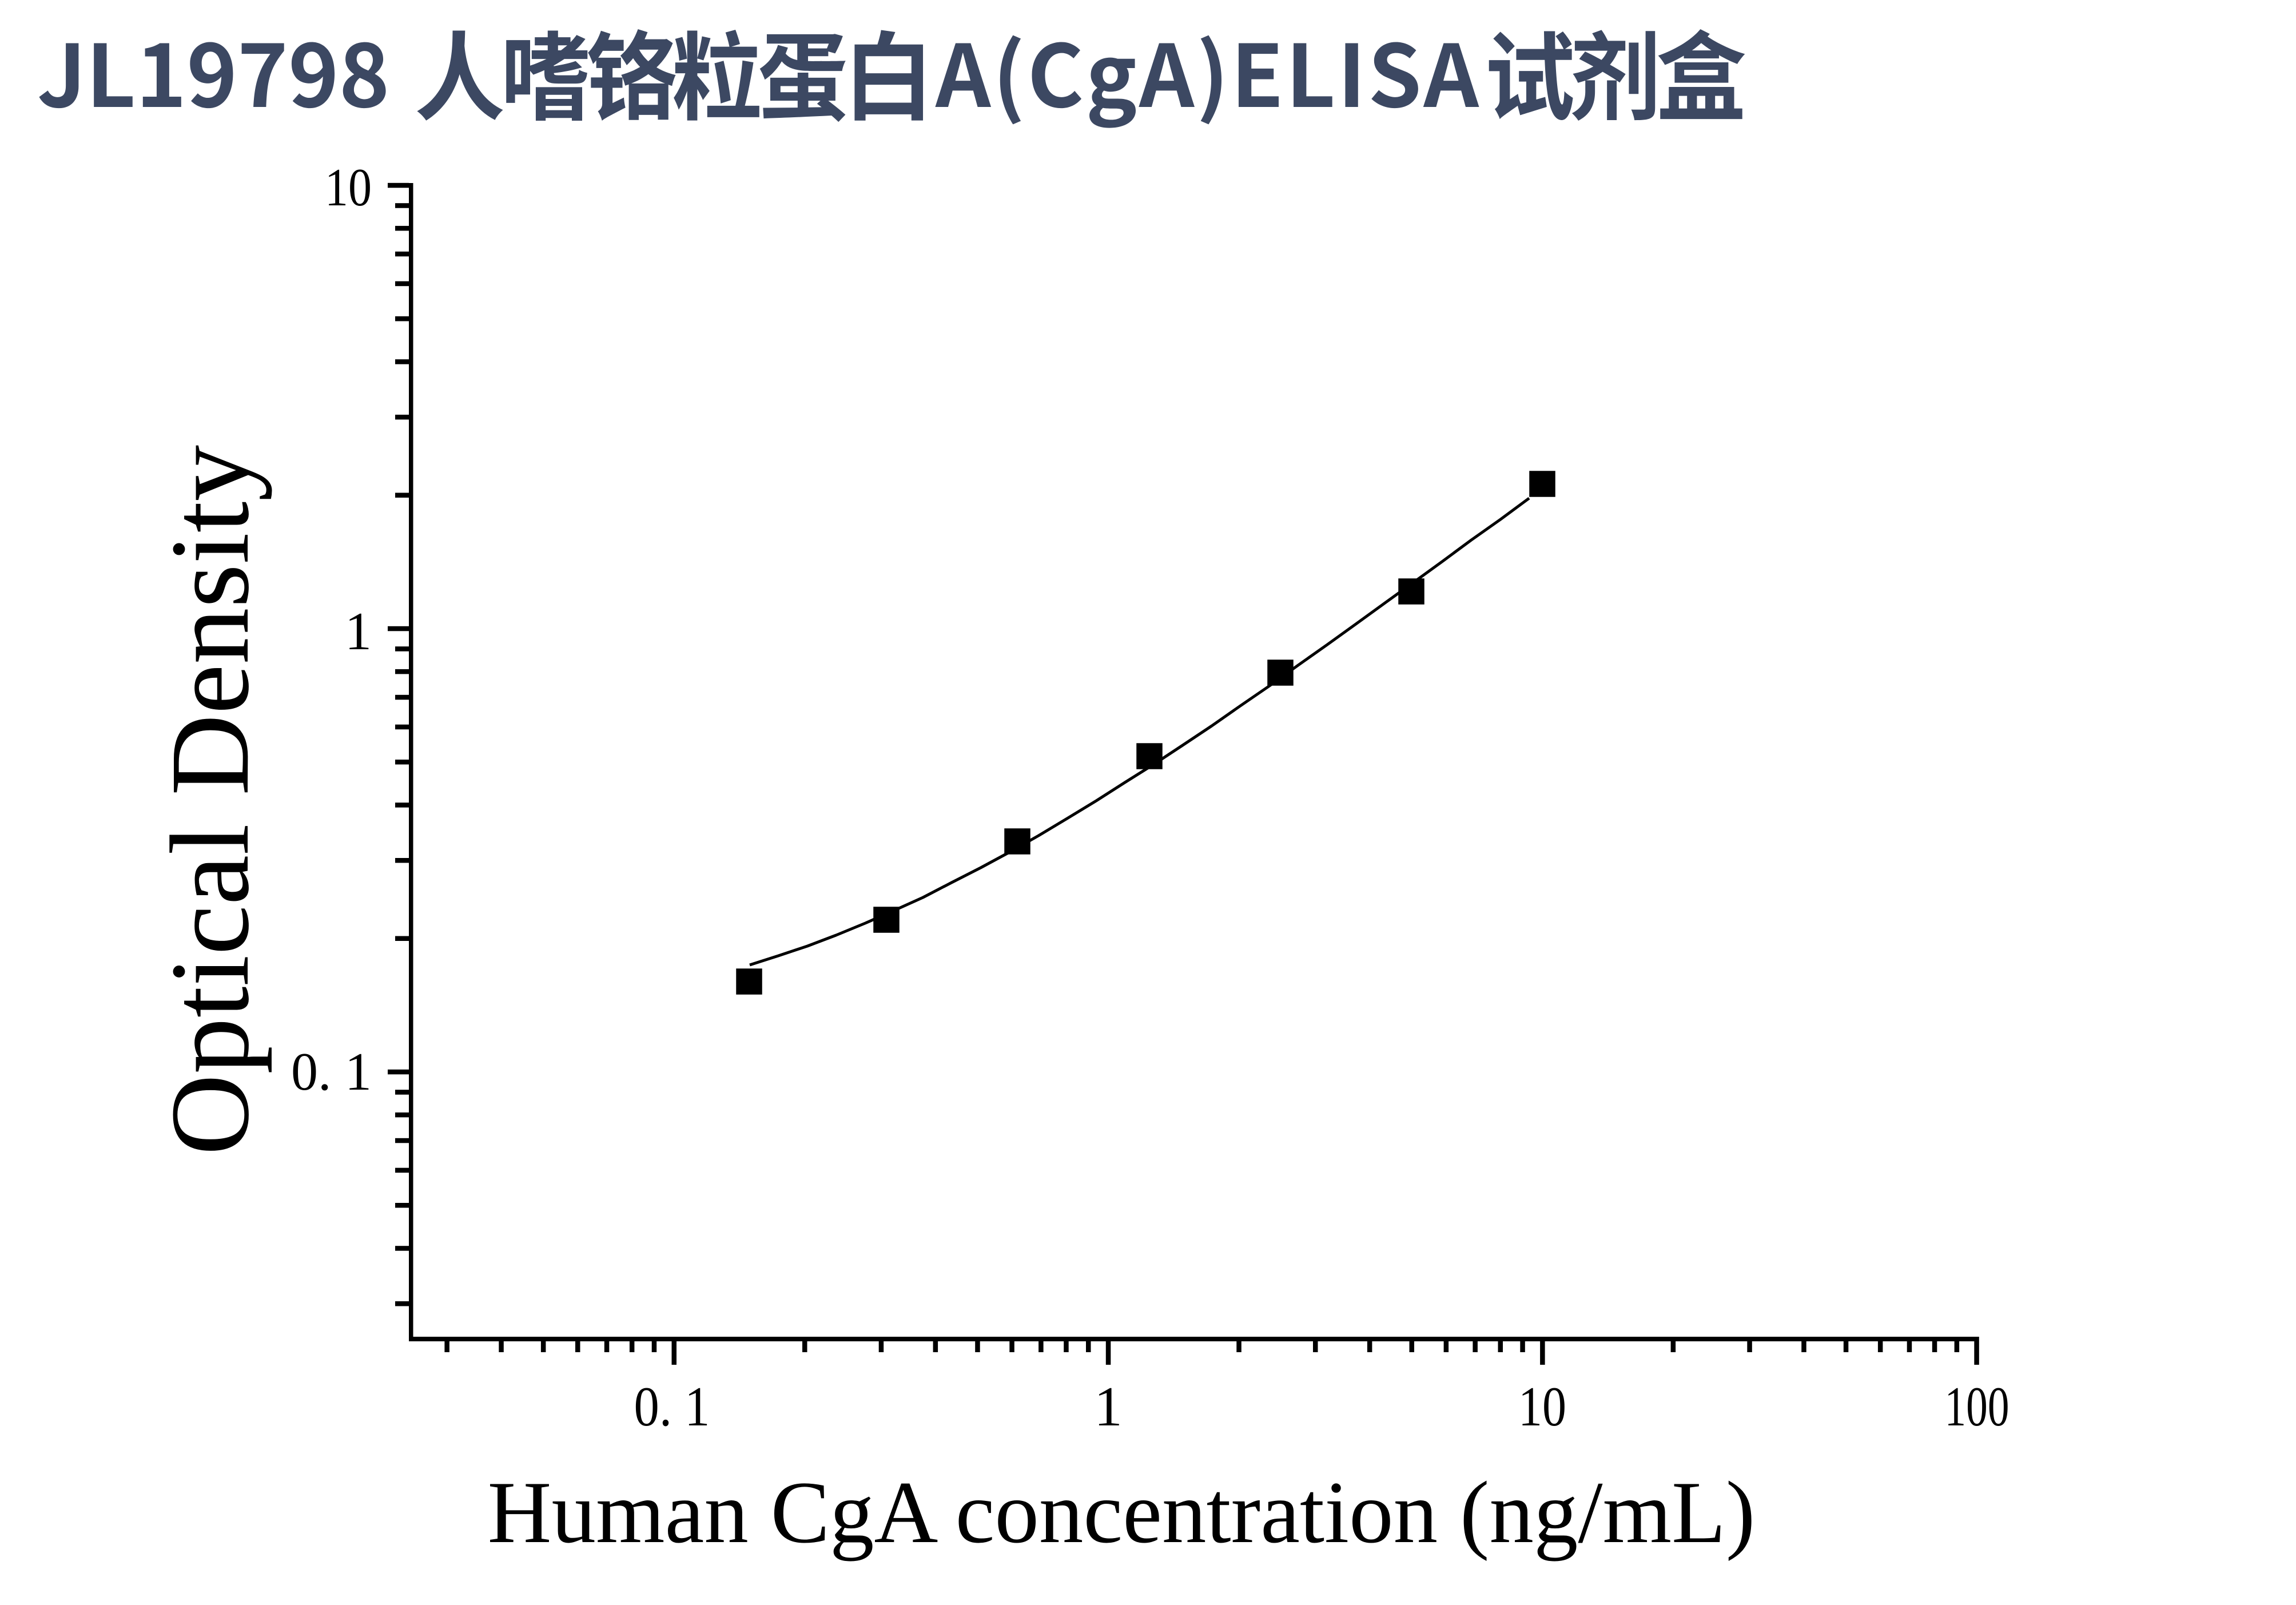 The image size is (2296, 1605). What do you see at coordinates (1978, 1407) in the screenshot?
I see `svg-text: 100` at bounding box center [1978, 1407].